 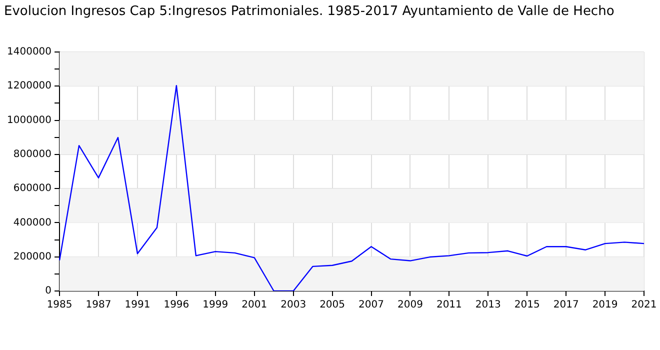 What do you see at coordinates (605, 305) in the screenshot?
I see `x-tick-label: 2019` at bounding box center [605, 305].